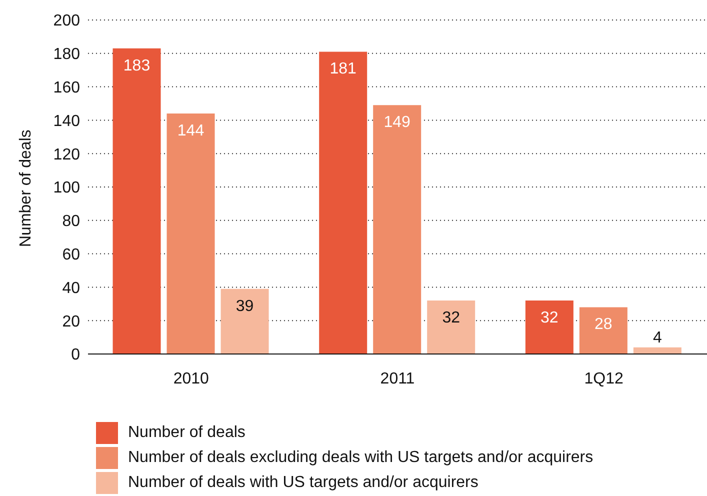 Image resolution: width=707 pixels, height=496 pixels. What do you see at coordinates (343, 69) in the screenshot?
I see `data-label: 181` at bounding box center [343, 69].